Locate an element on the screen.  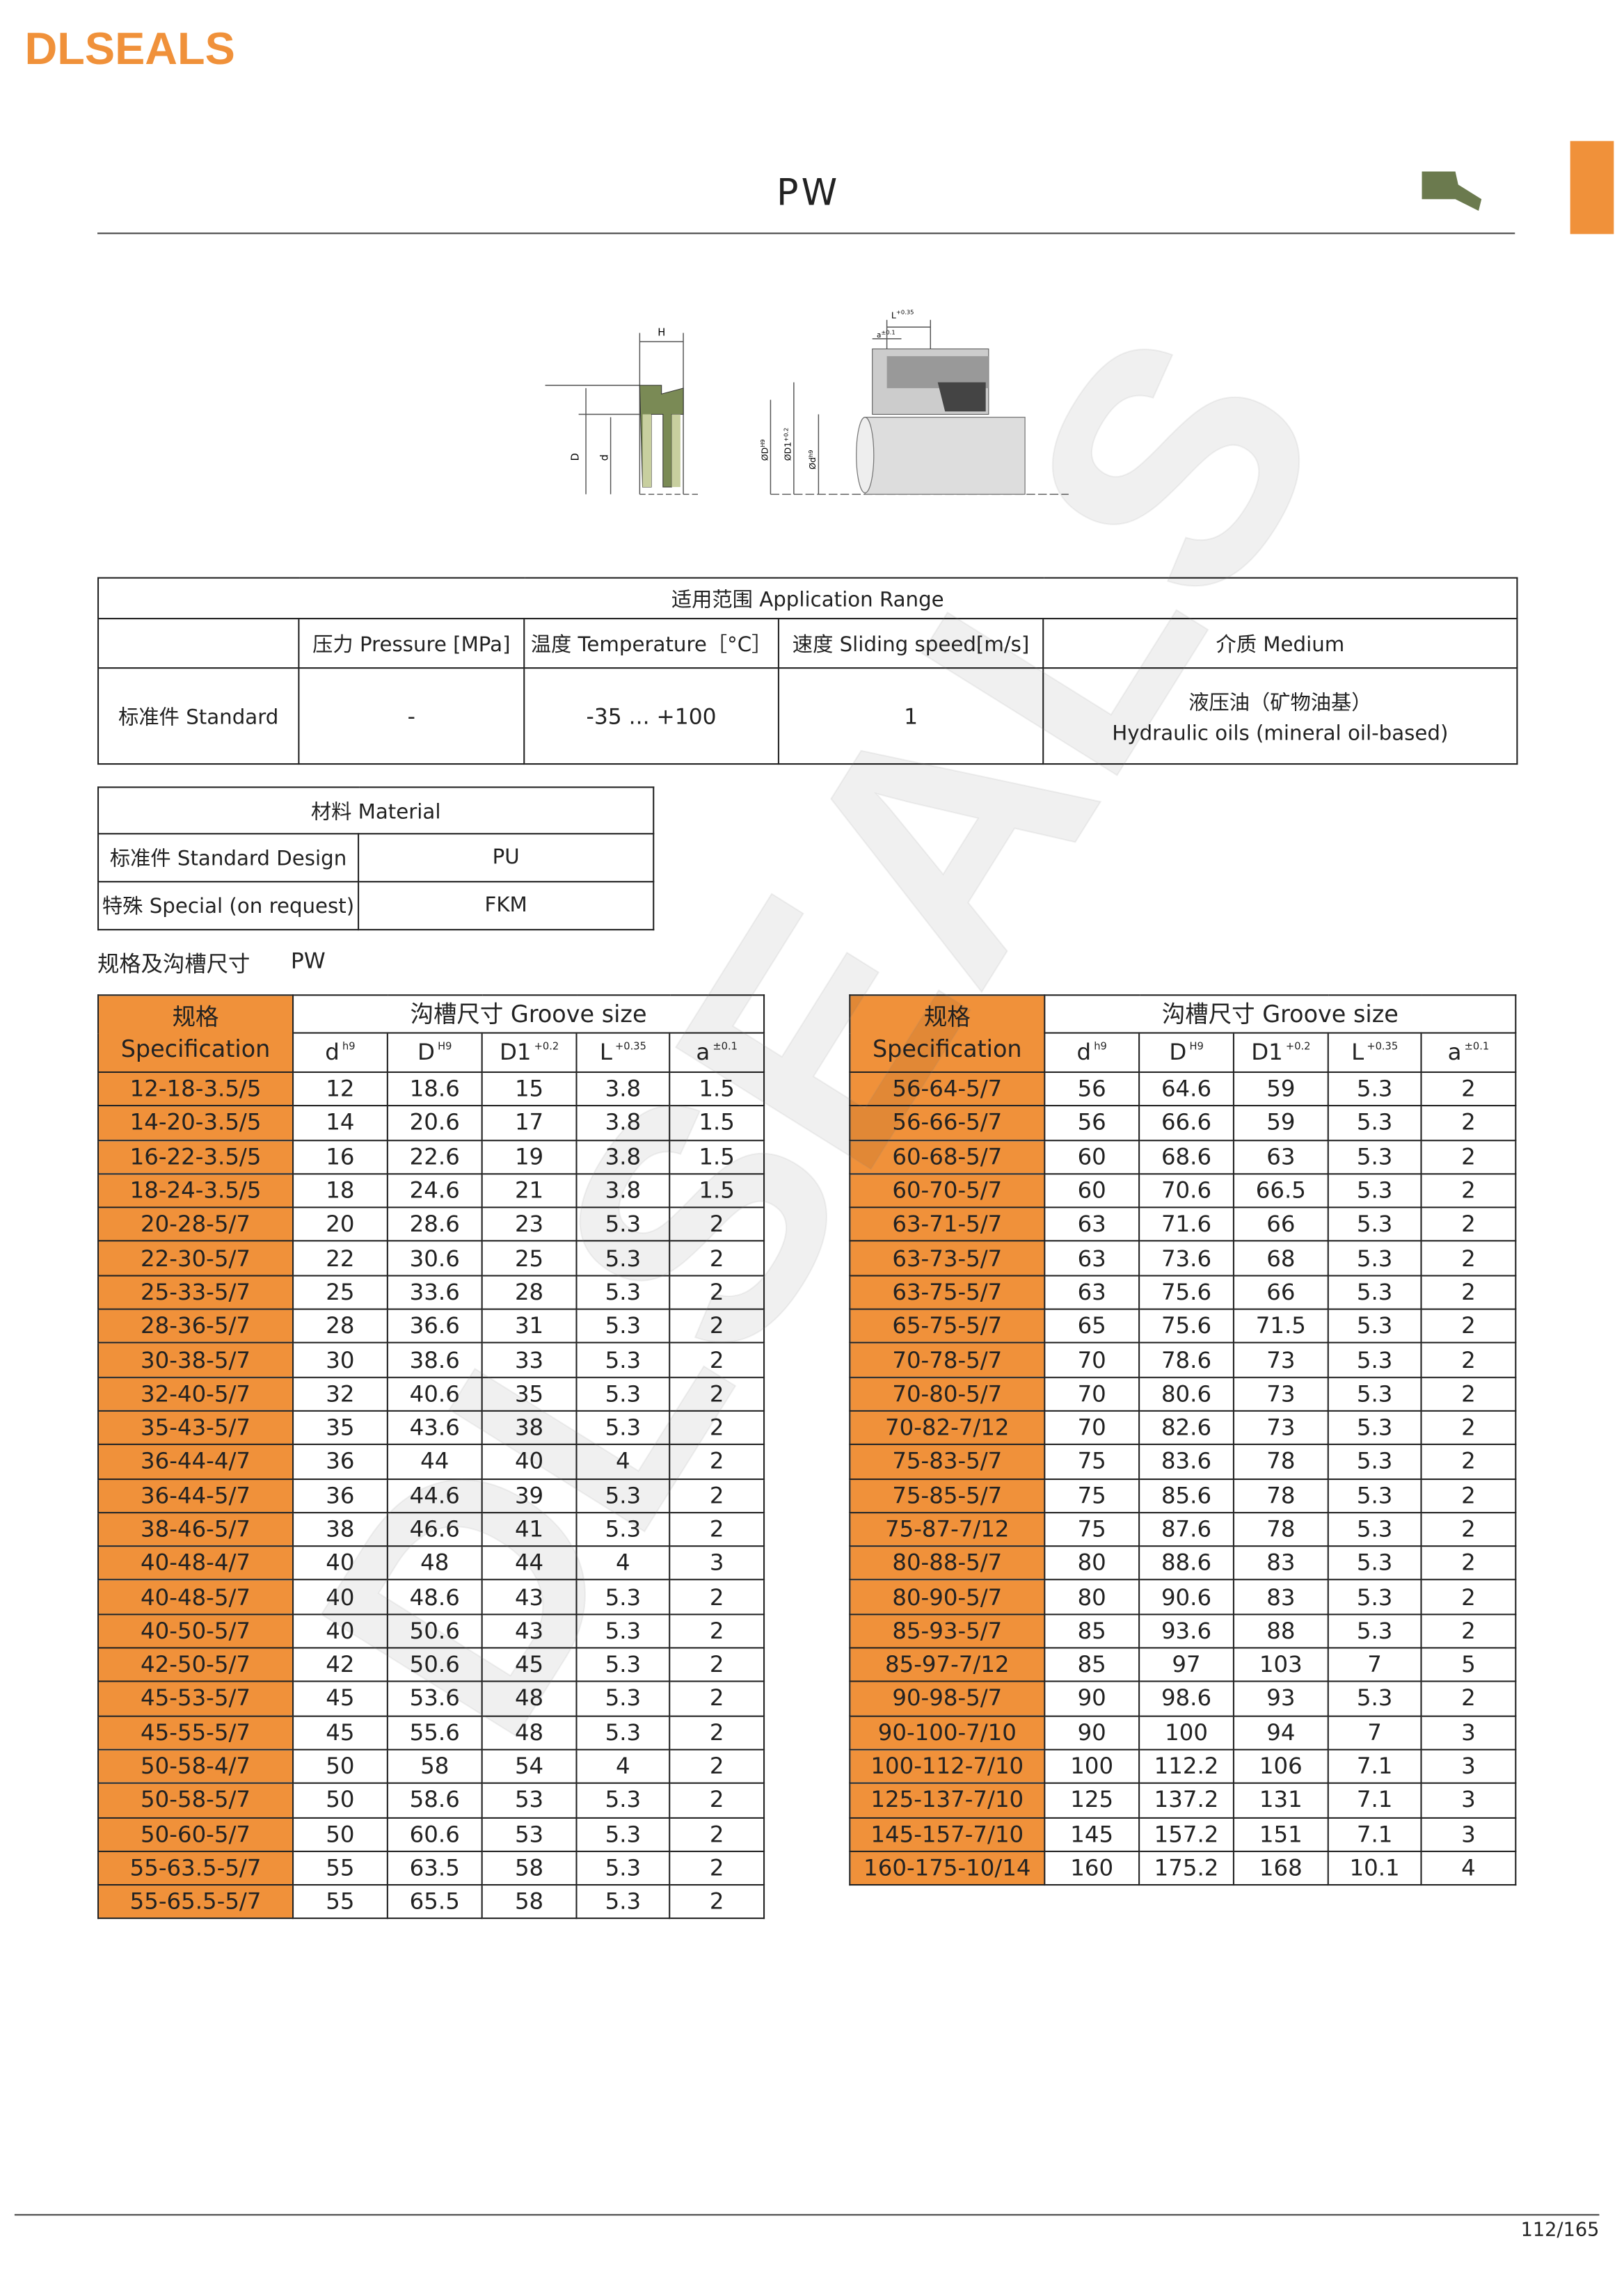
data-row: 20-28-5/7 20 28.6 23 5.3 2 is located at coordinates (431, 1225).